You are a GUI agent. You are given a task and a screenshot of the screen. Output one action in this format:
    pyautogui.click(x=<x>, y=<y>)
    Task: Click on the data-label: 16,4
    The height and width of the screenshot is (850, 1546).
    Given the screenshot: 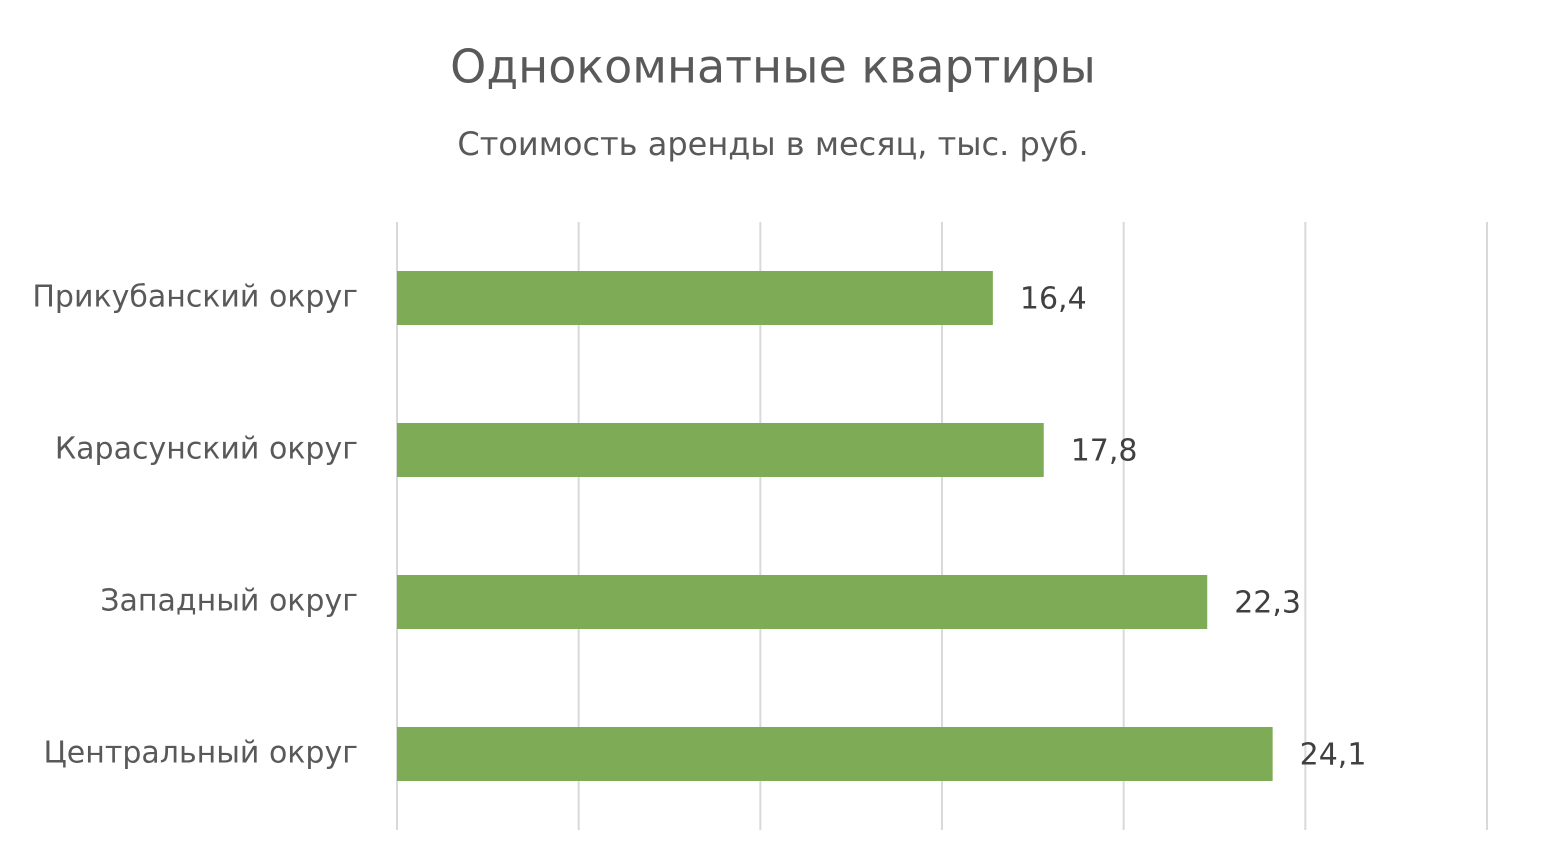 What is the action you would take?
    pyautogui.click(x=1053, y=299)
    